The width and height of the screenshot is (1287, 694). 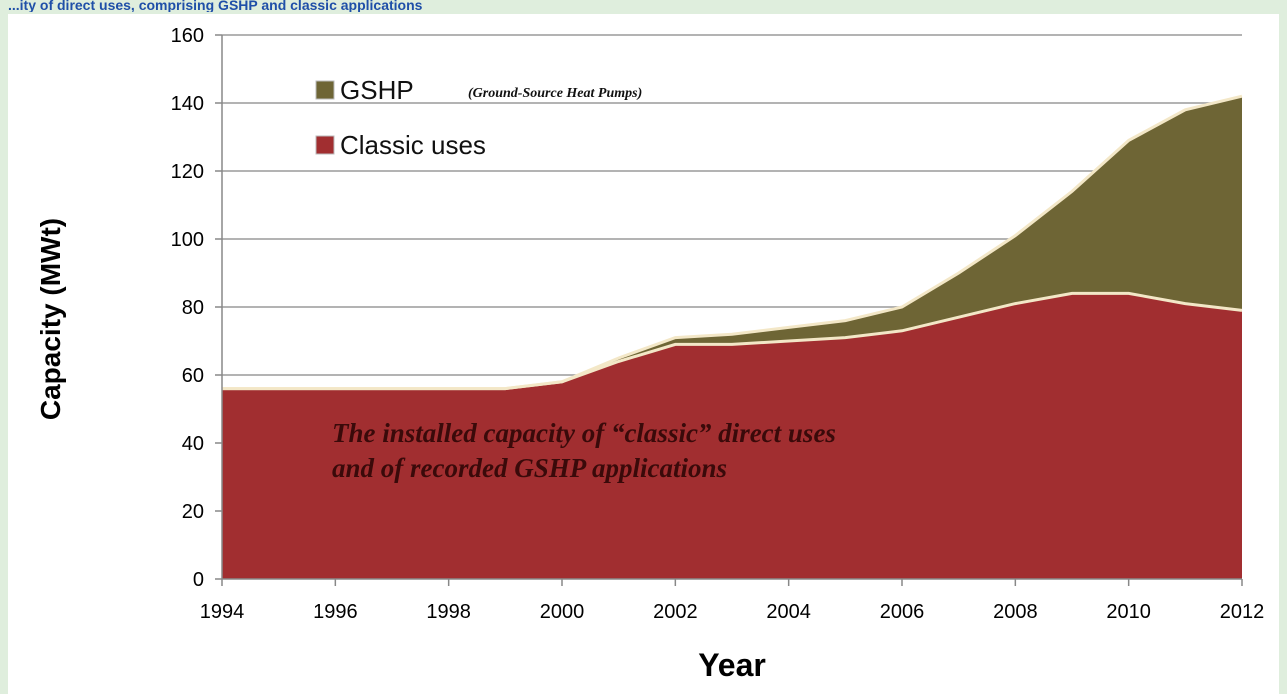 What do you see at coordinates (902, 612) in the screenshot?
I see `x-tick-label-2006: 2006` at bounding box center [902, 612].